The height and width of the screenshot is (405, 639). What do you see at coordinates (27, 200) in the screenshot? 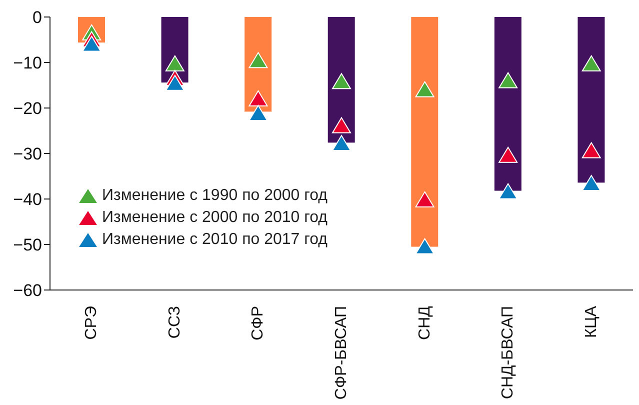
I see `y-tick-label: −40` at bounding box center [27, 200].